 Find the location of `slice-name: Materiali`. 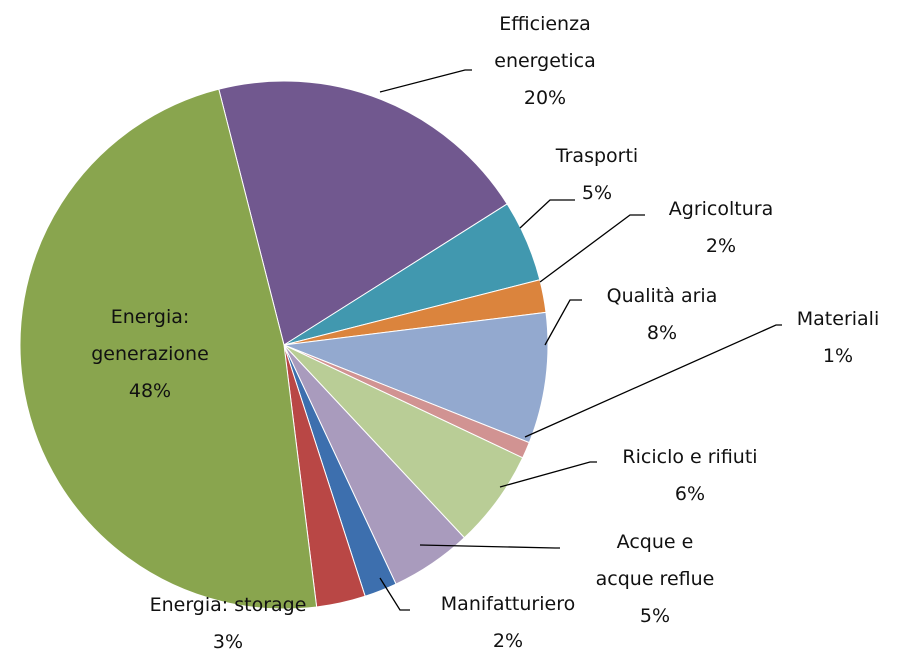

slice-name: Materiali is located at coordinates (838, 319).